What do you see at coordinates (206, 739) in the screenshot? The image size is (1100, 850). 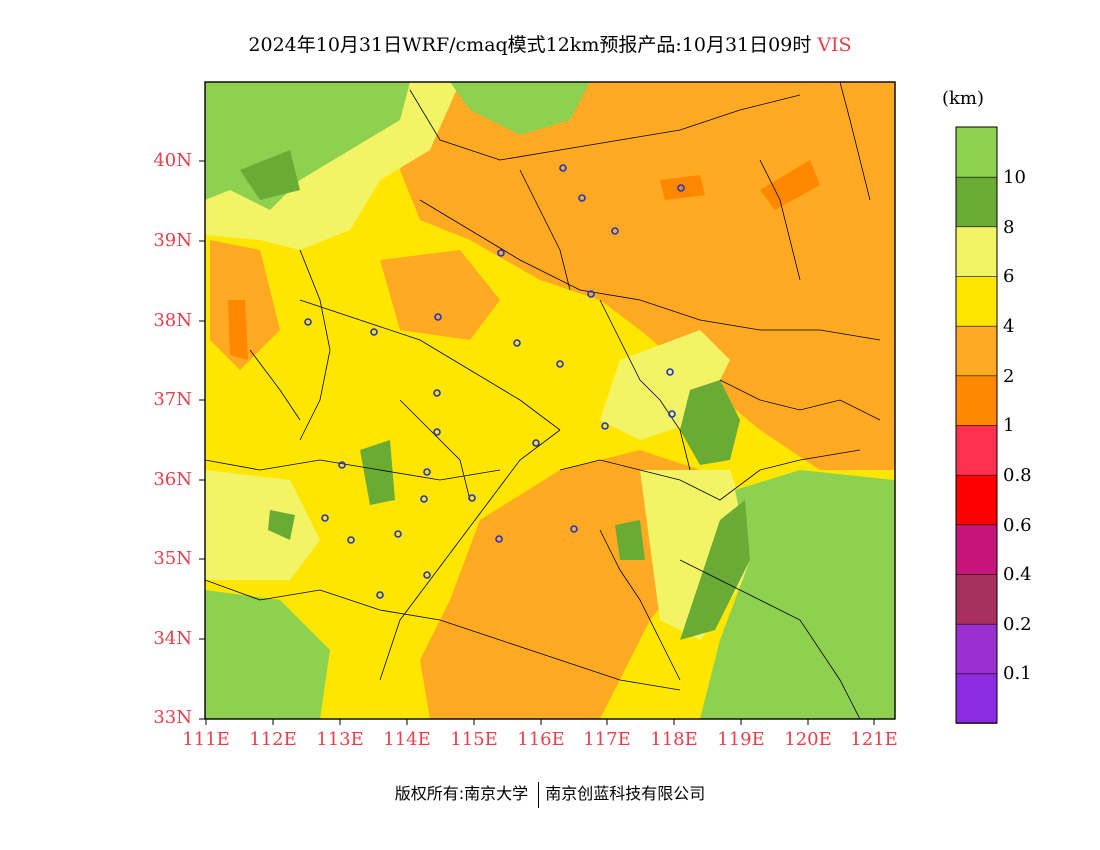 I see `lon-label-111e: 111E` at bounding box center [206, 739].